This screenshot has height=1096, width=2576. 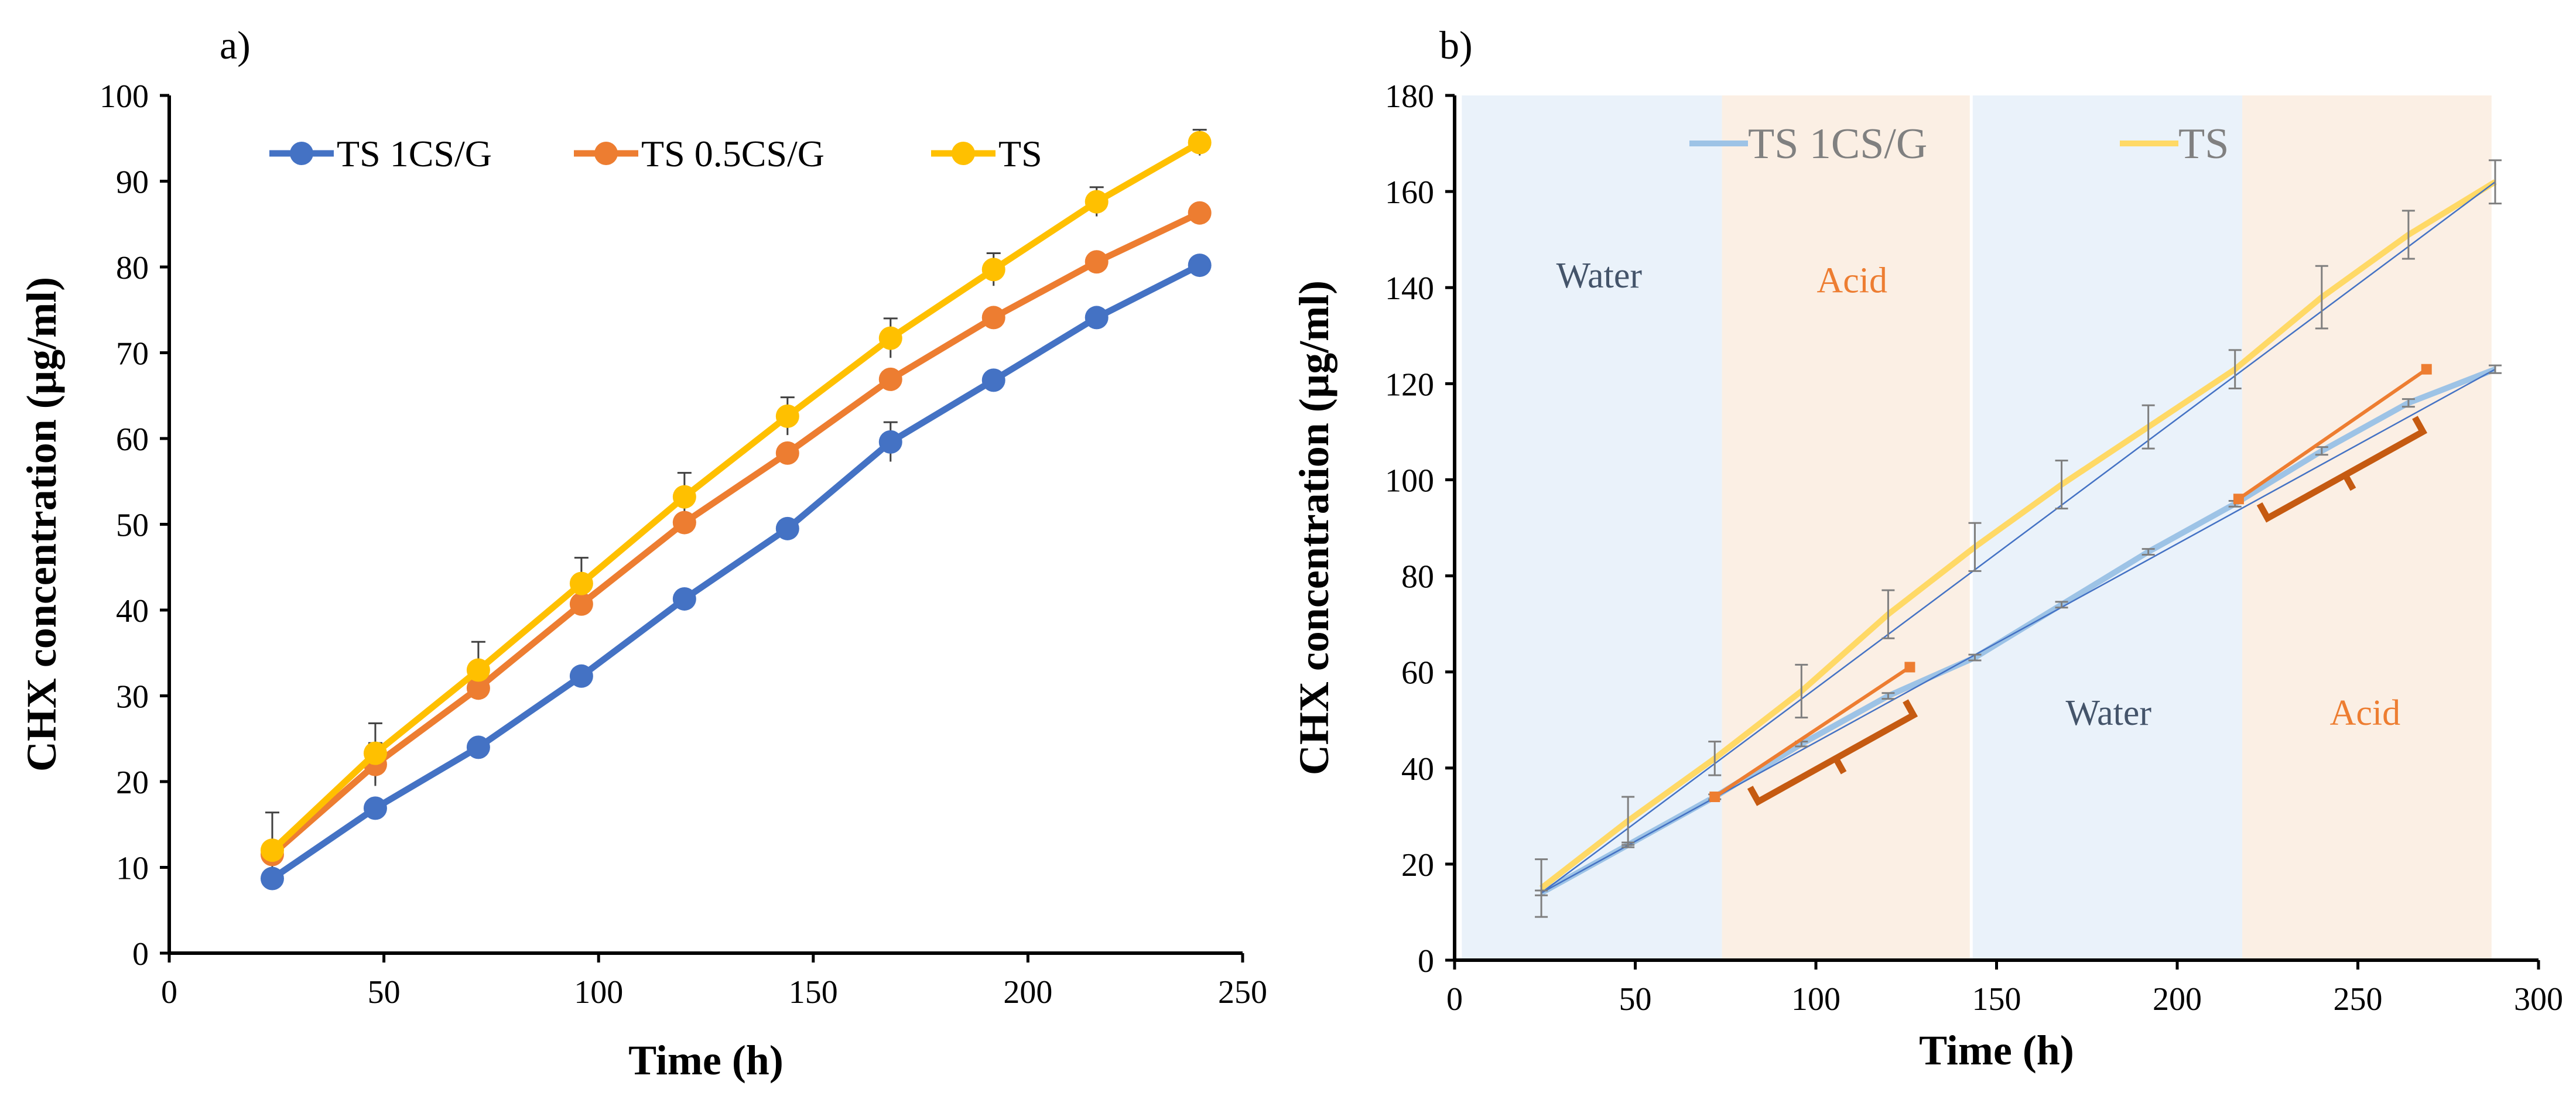 What do you see at coordinates (2538, 999) in the screenshot?
I see `x-tick-label: 300` at bounding box center [2538, 999].